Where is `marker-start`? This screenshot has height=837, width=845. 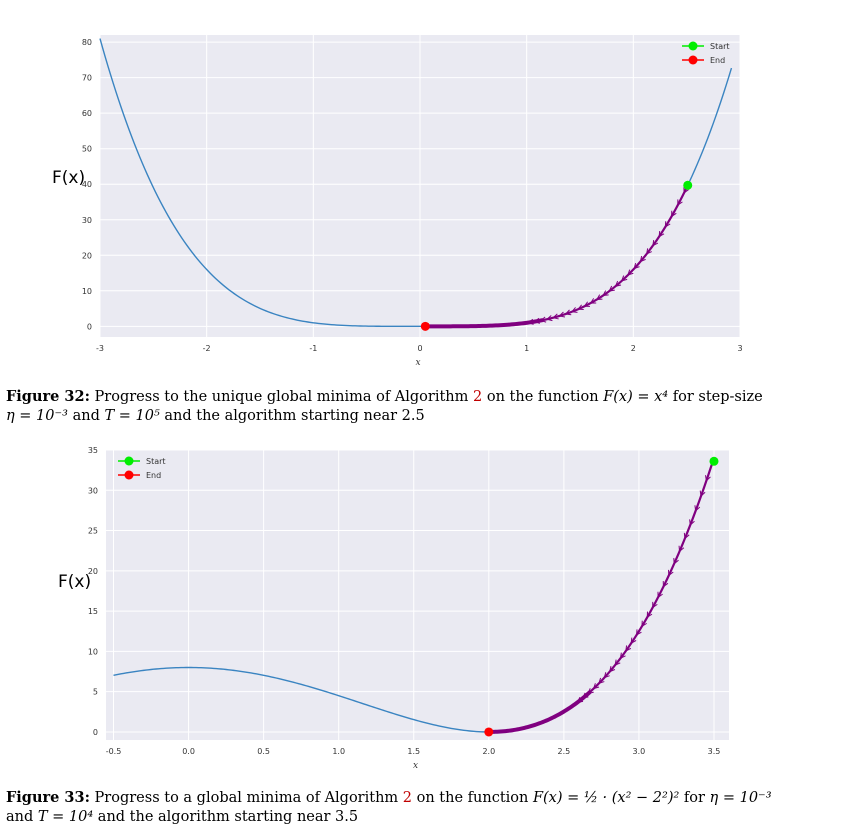 marker-start is located at coordinates (688, 185).